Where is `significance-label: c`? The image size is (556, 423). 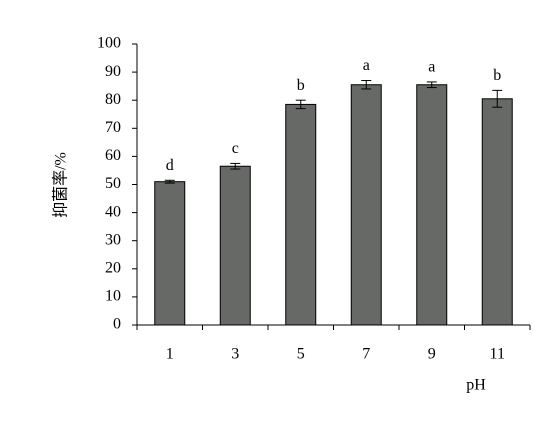
significance-label: c is located at coordinates (235, 148).